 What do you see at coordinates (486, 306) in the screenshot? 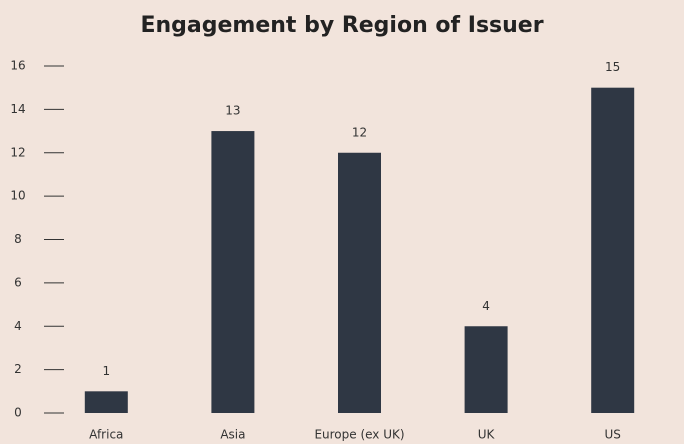
I see `value-label: 4` at bounding box center [486, 306].